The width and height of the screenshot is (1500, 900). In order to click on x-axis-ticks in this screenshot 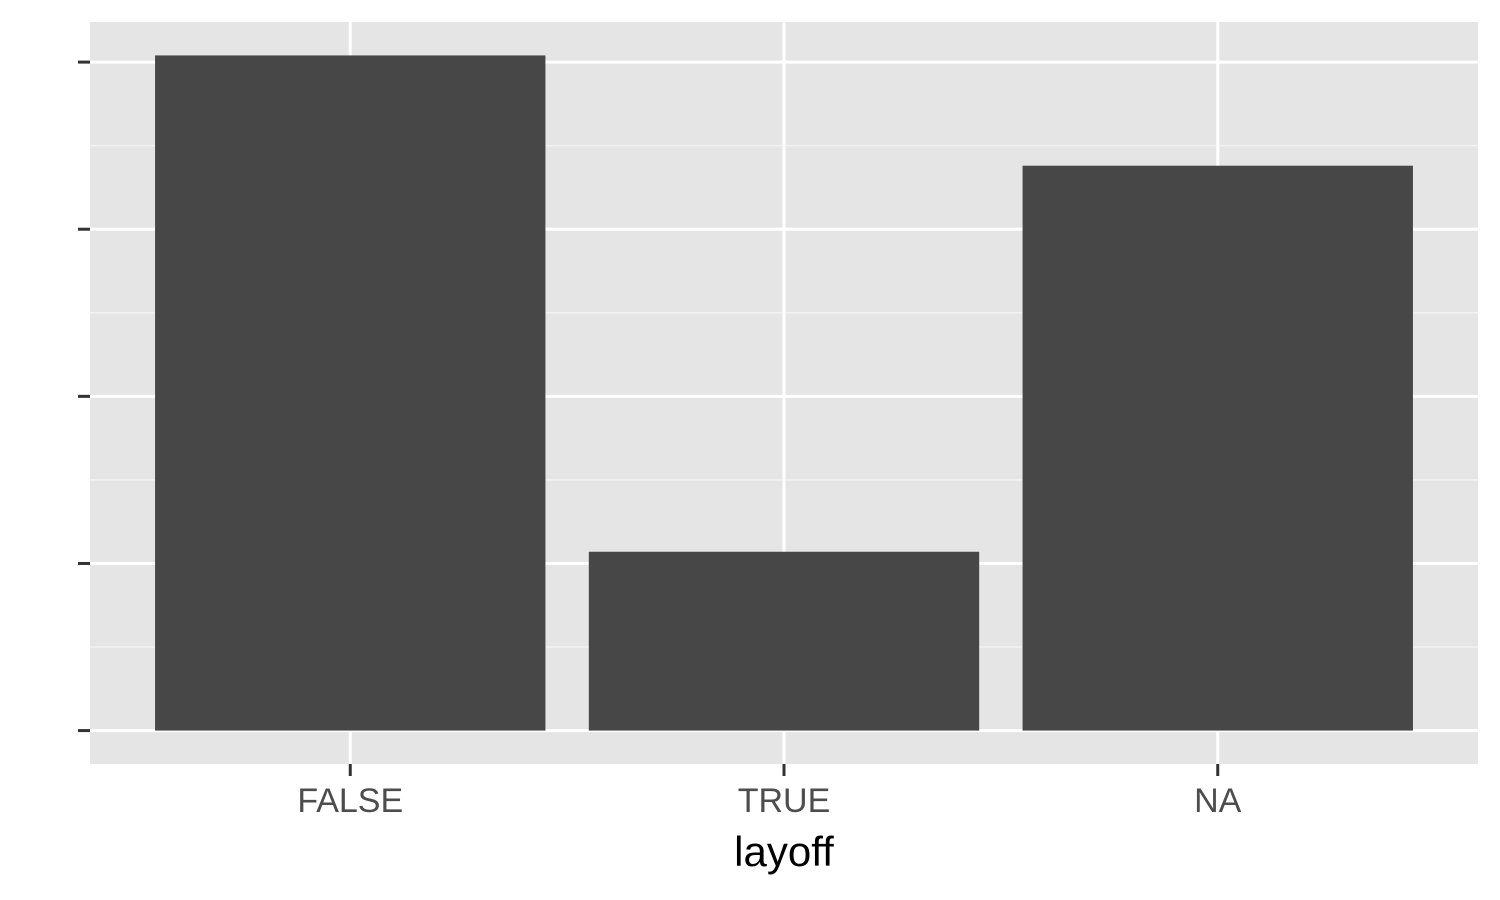, I will do `click(784, 770)`.